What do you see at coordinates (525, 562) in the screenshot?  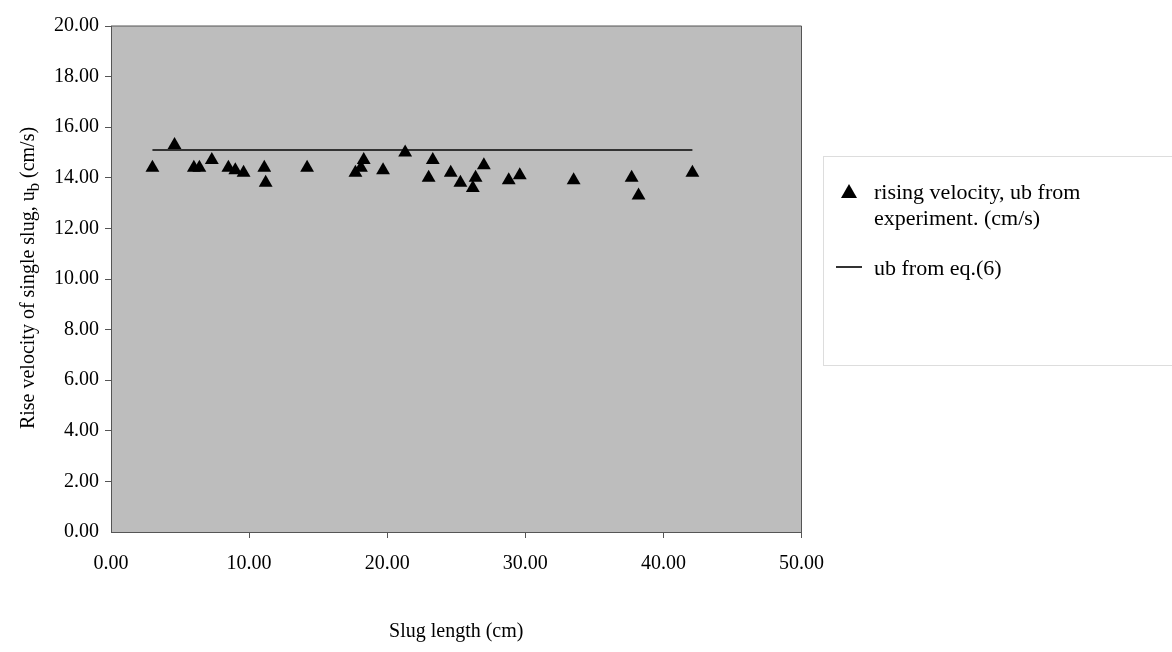 I see `x-tick-label: 30.00` at bounding box center [525, 562].